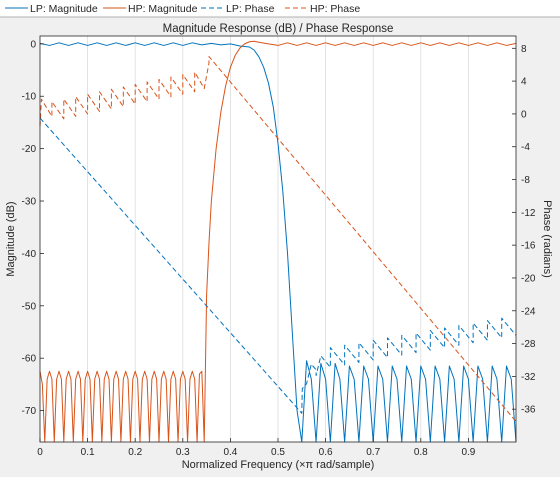  I want to click on y2-tick-label: 0, so click(524, 114).